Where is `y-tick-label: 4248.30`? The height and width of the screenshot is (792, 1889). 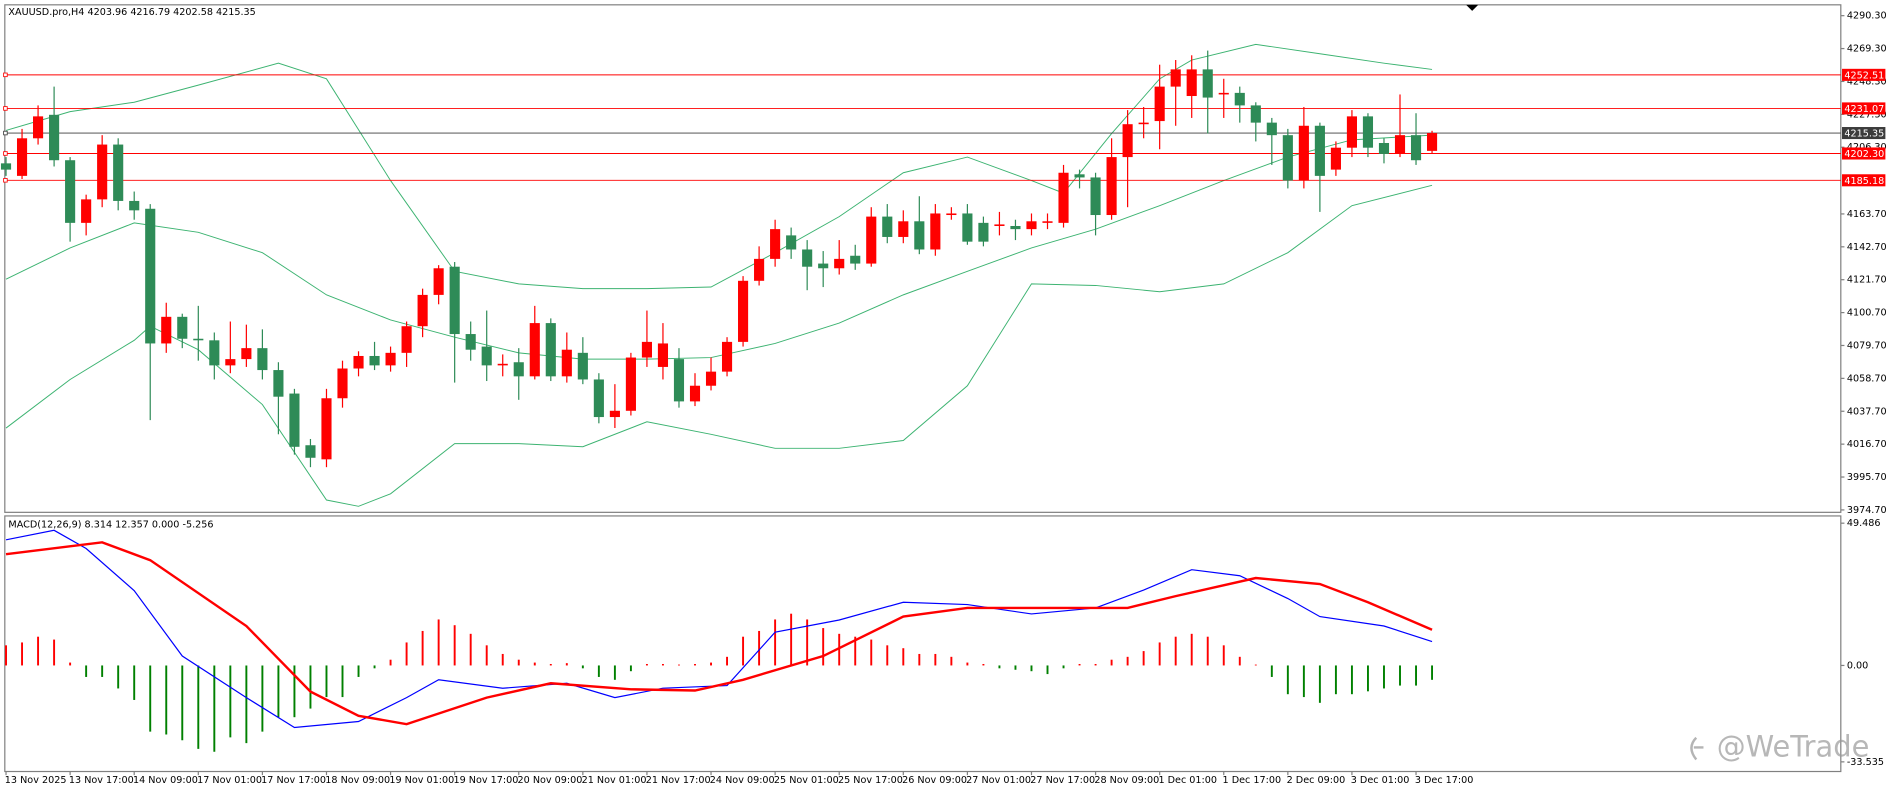
y-tick-label: 4248.30 is located at coordinates (1867, 81).